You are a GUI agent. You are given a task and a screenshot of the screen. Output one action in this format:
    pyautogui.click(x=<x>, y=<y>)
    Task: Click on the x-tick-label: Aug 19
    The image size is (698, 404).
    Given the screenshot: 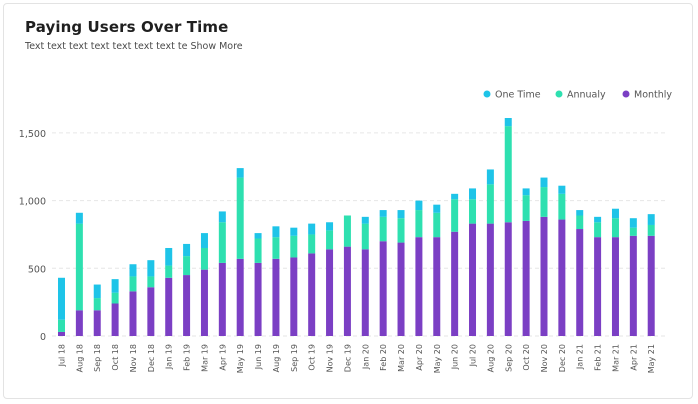 What is the action you would take?
    pyautogui.click(x=276, y=358)
    